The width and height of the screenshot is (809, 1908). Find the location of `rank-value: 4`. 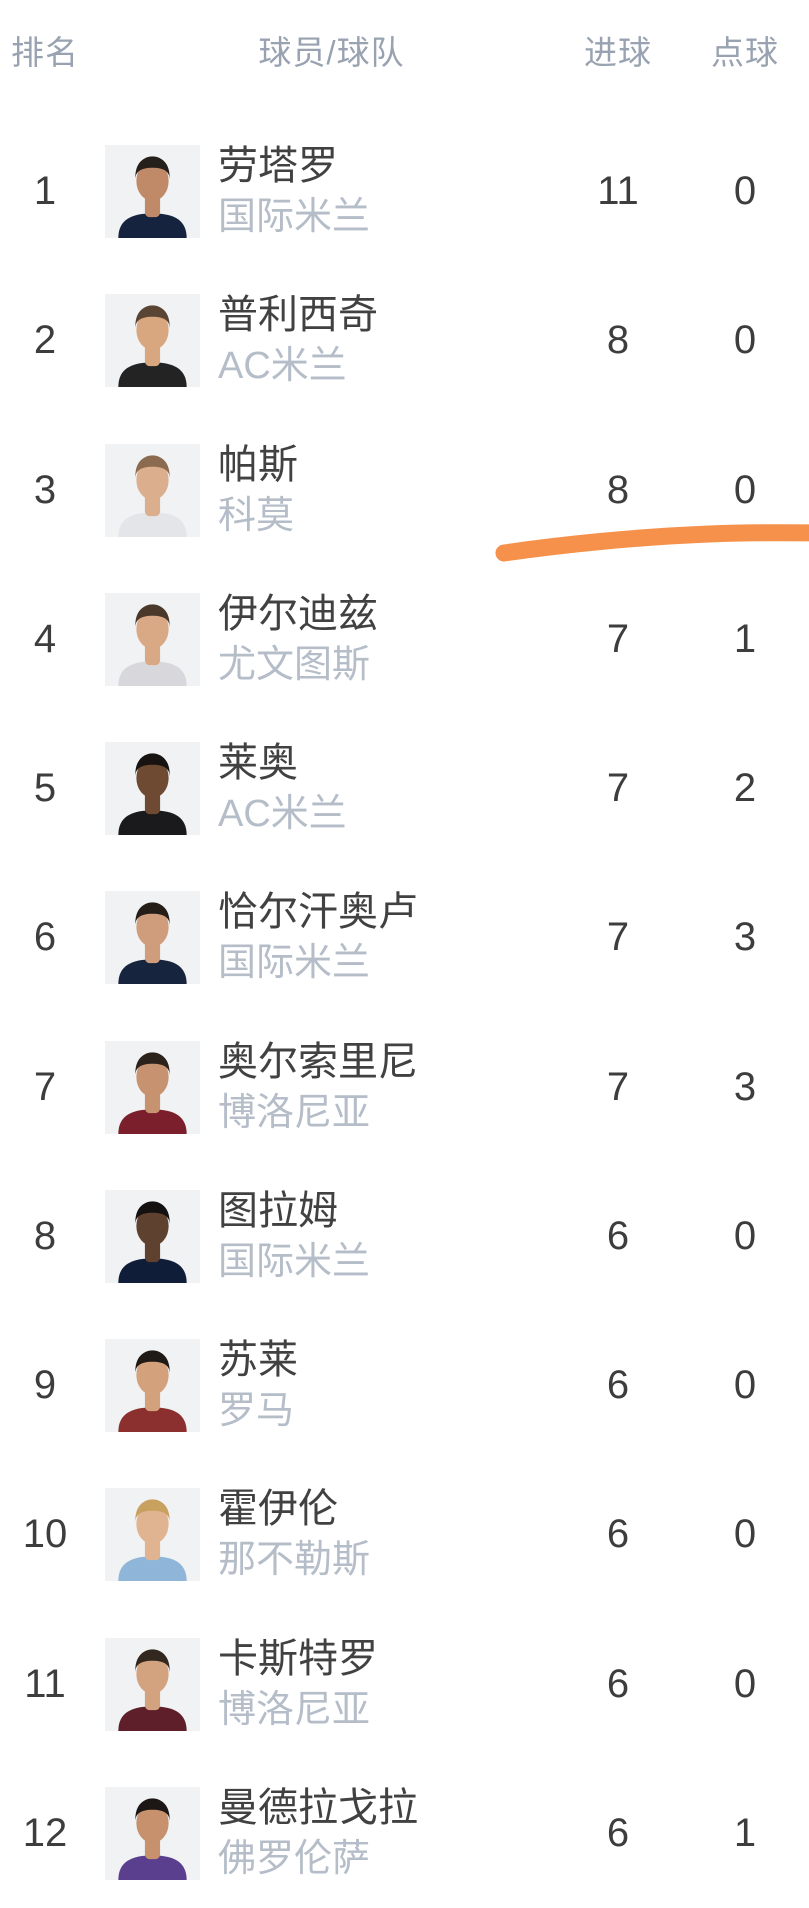

rank-value: 4 is located at coordinates (45, 638).